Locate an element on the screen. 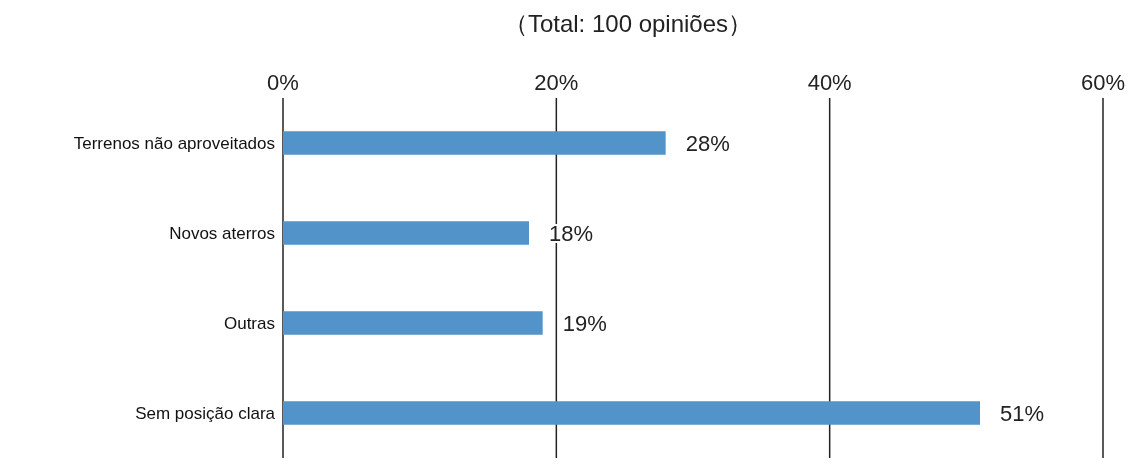  x-tick-label: 20% is located at coordinates (556, 82).